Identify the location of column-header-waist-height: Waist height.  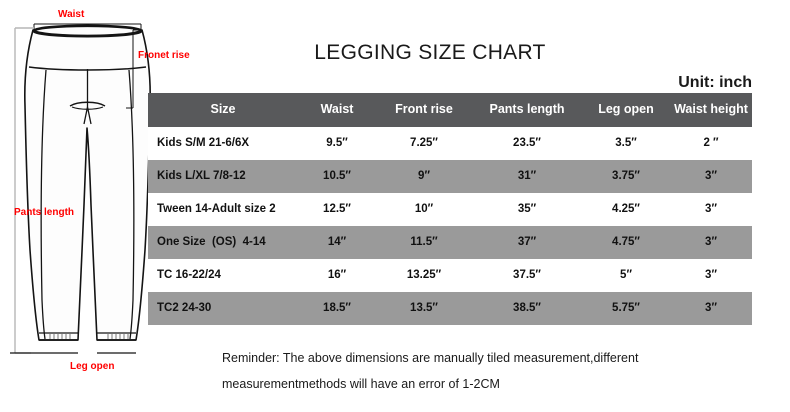
(711, 110).